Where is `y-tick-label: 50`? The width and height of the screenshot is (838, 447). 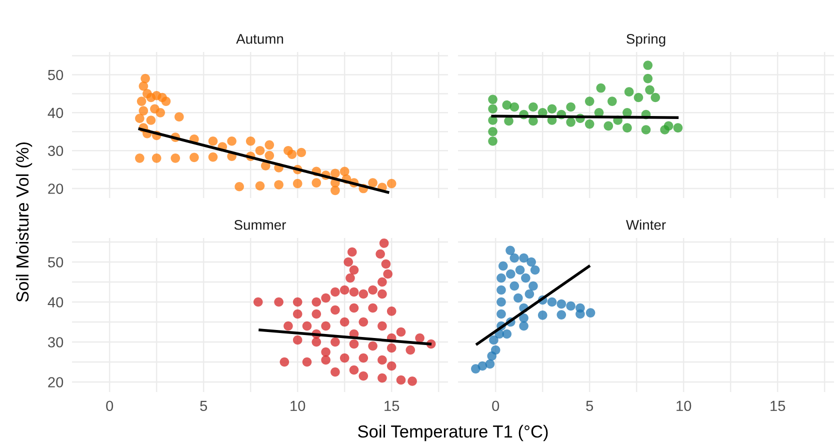 y-tick-label: 50 is located at coordinates (56, 262).